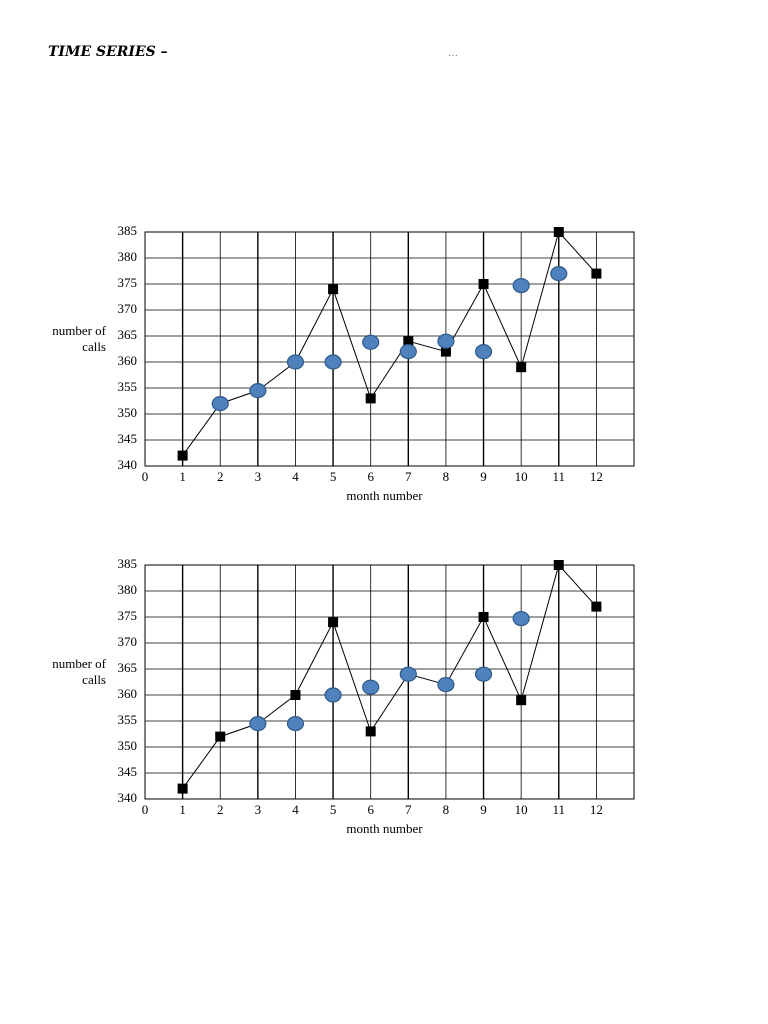 The image size is (768, 1024). I want to click on plot-frame, so click(389, 682).